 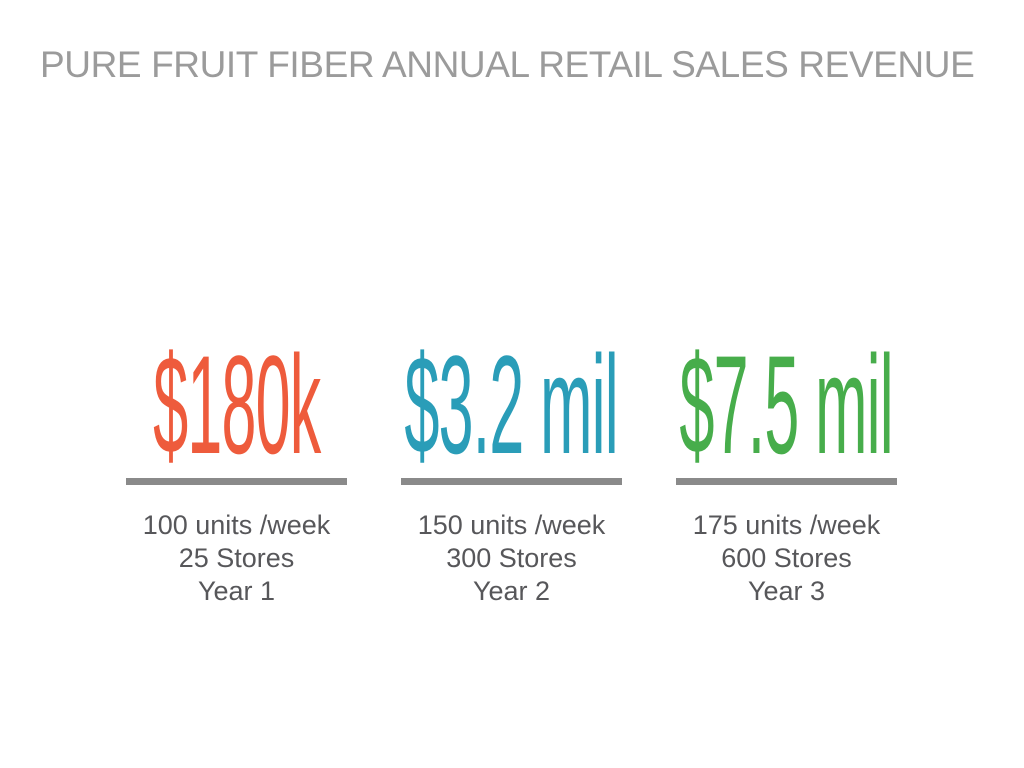 I want to click on caption: 150 units /week 300 Stores Year 2, so click(x=512, y=558).